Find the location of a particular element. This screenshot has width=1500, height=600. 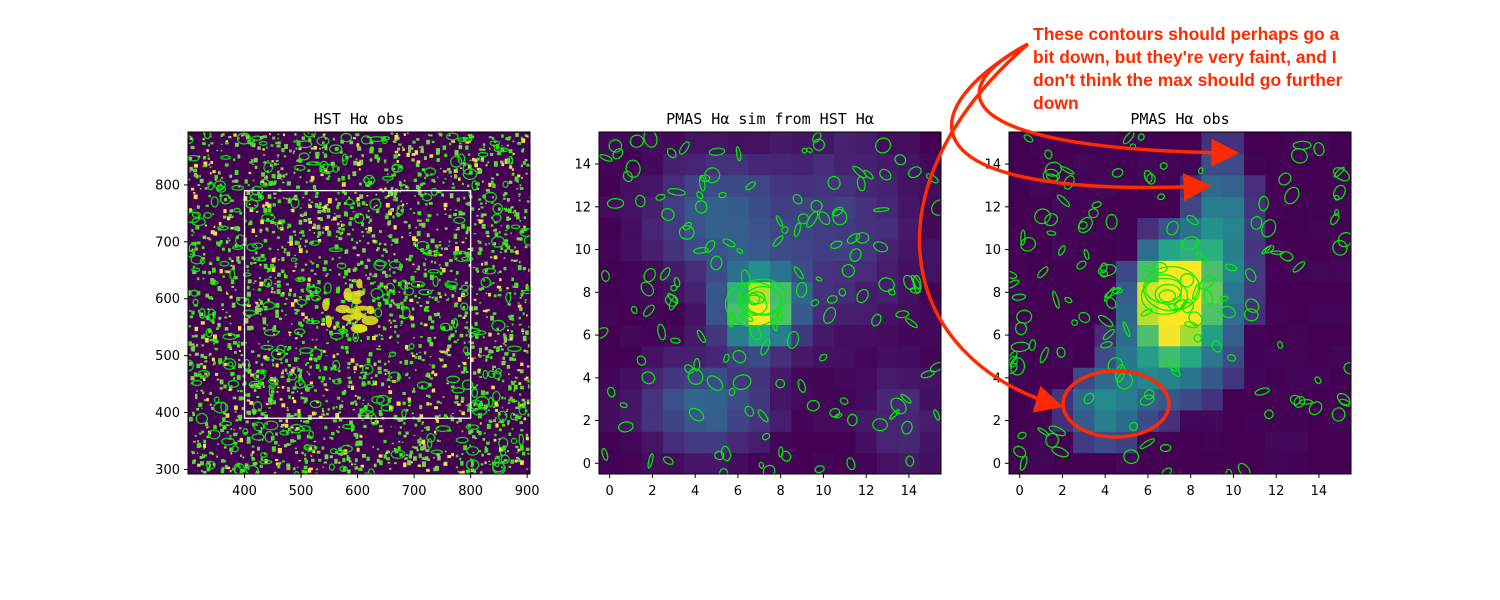

x-tick-label: 12 is located at coordinates (1276, 491).